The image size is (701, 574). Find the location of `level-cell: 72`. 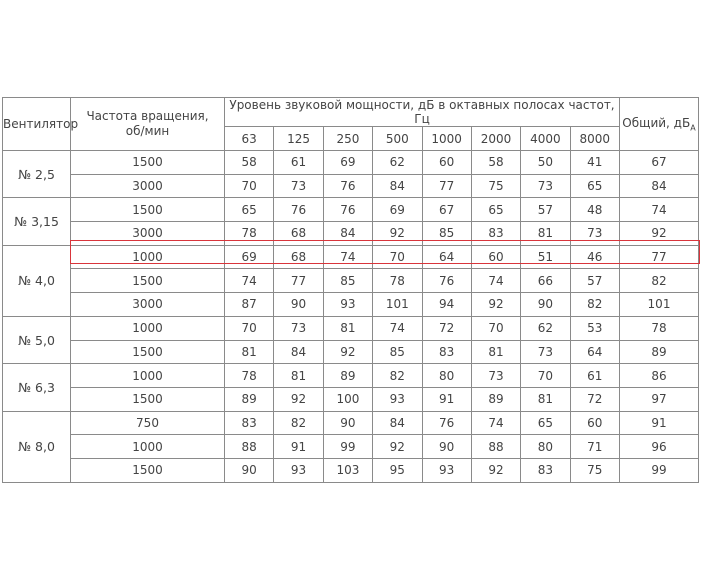

level-cell: 72 is located at coordinates (446, 328).